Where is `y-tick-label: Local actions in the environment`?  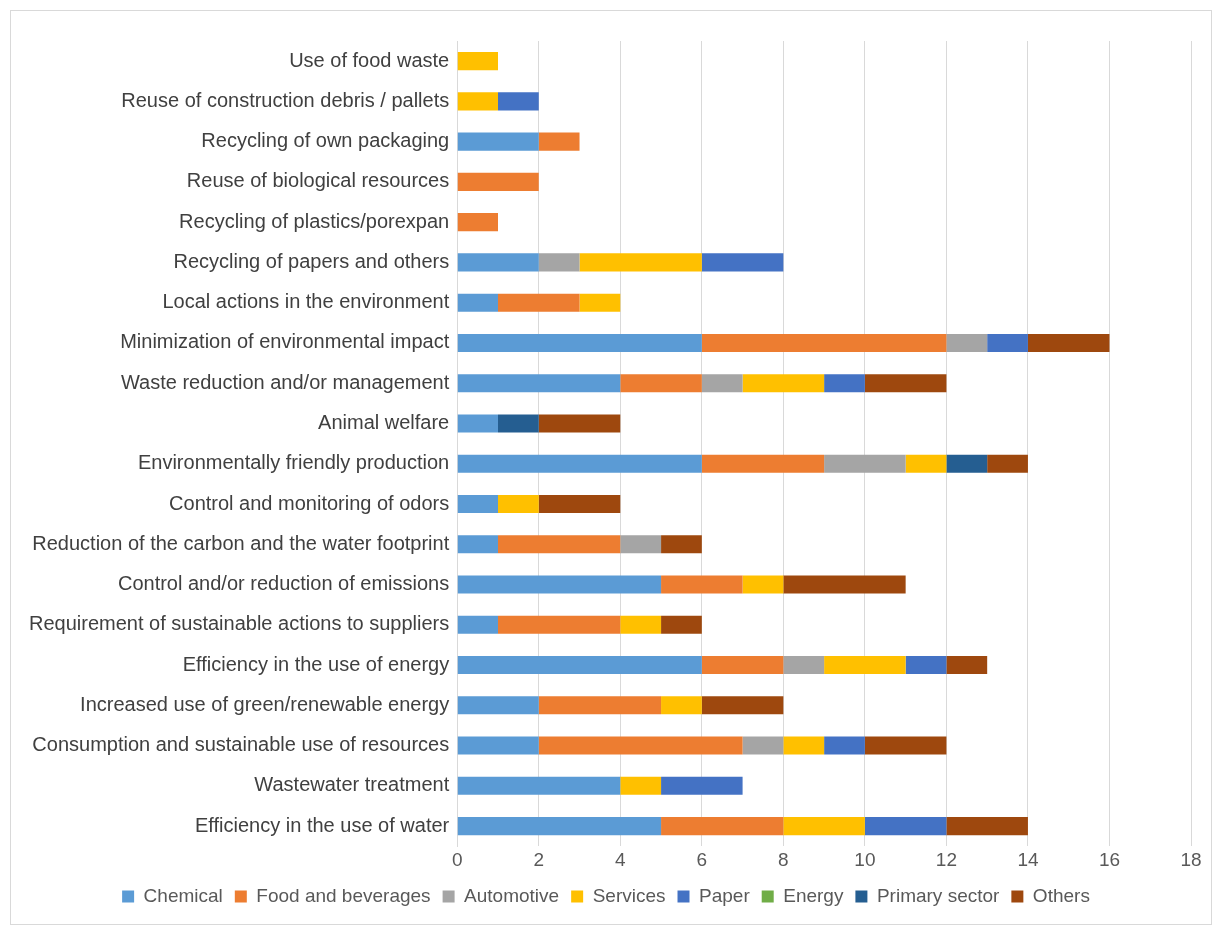 y-tick-label: Local actions in the environment is located at coordinates (306, 301).